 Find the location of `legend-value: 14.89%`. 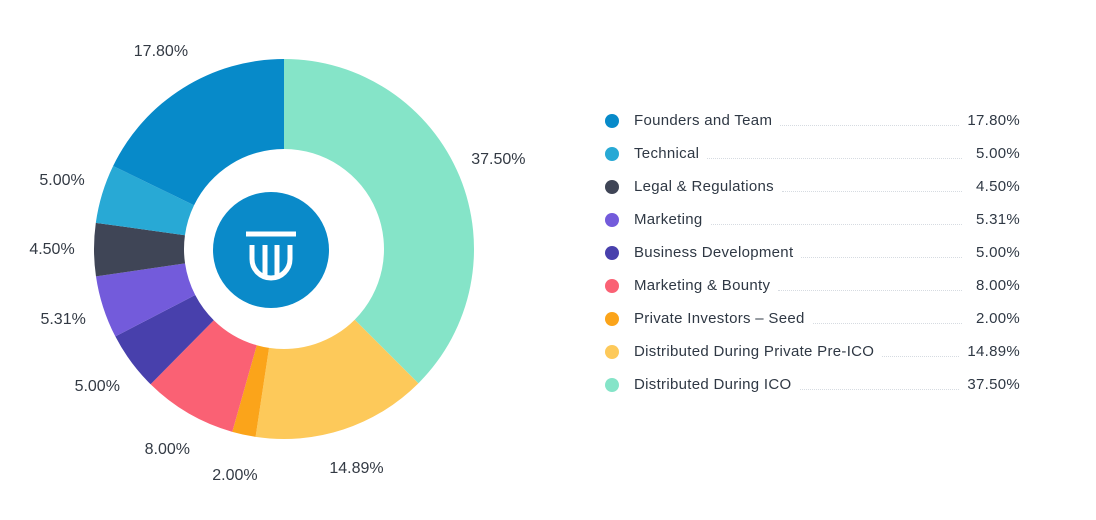

legend-value: 14.89% is located at coordinates (993, 351).